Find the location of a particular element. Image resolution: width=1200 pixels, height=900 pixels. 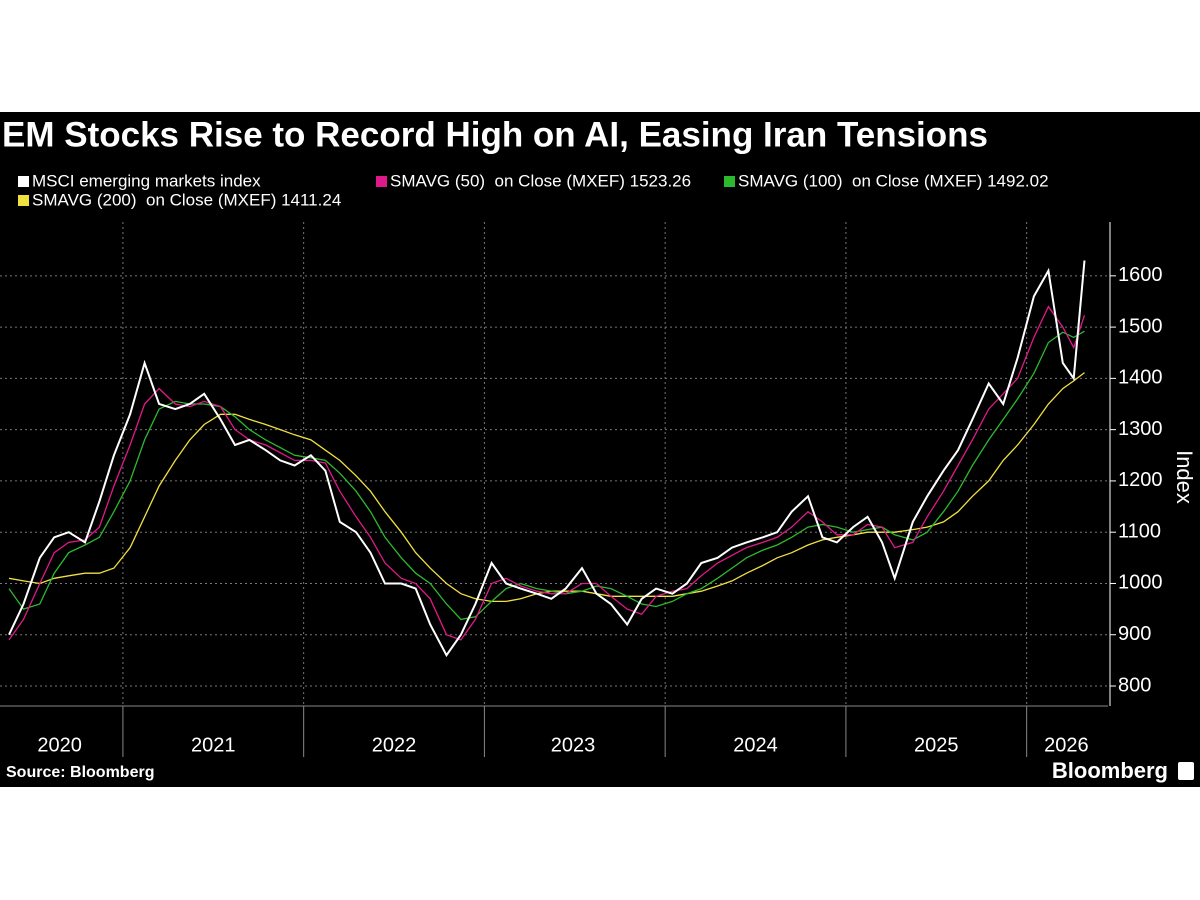

x-tick-label: 2024 is located at coordinates (755, 745).